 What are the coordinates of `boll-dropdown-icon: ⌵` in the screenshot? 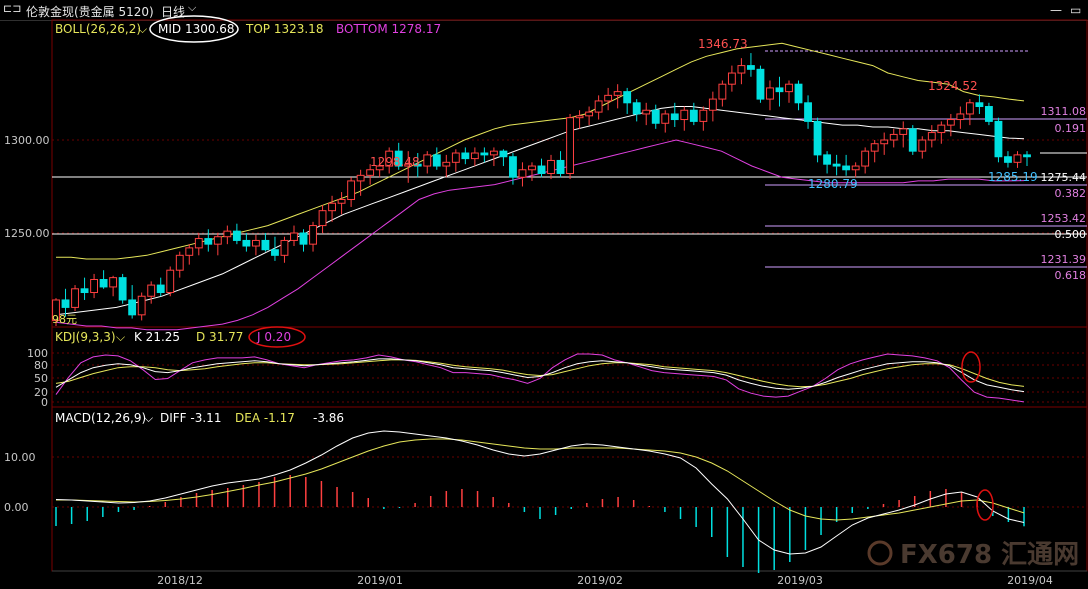 It's located at (142, 29).